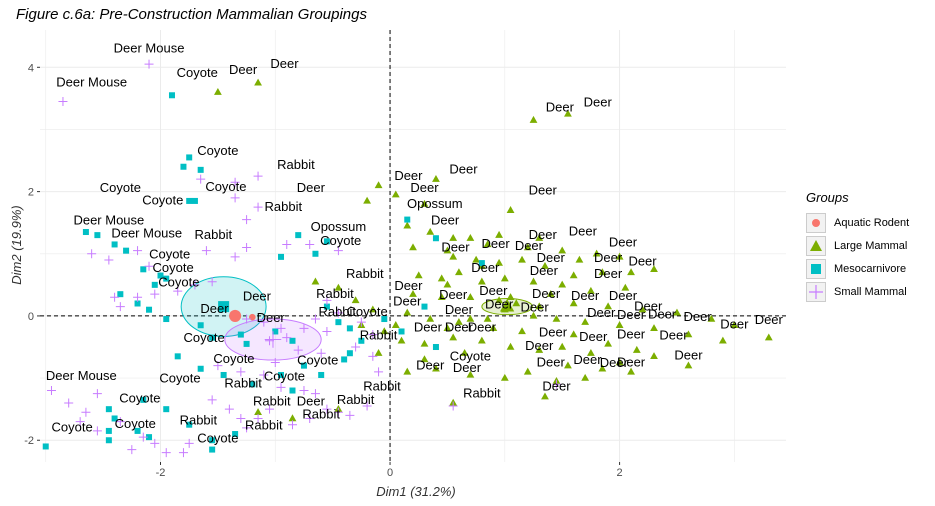  Describe the element at coordinates (868, 245) in the screenshot. I see `legend-item-large-mammal: Large Mammal` at that location.